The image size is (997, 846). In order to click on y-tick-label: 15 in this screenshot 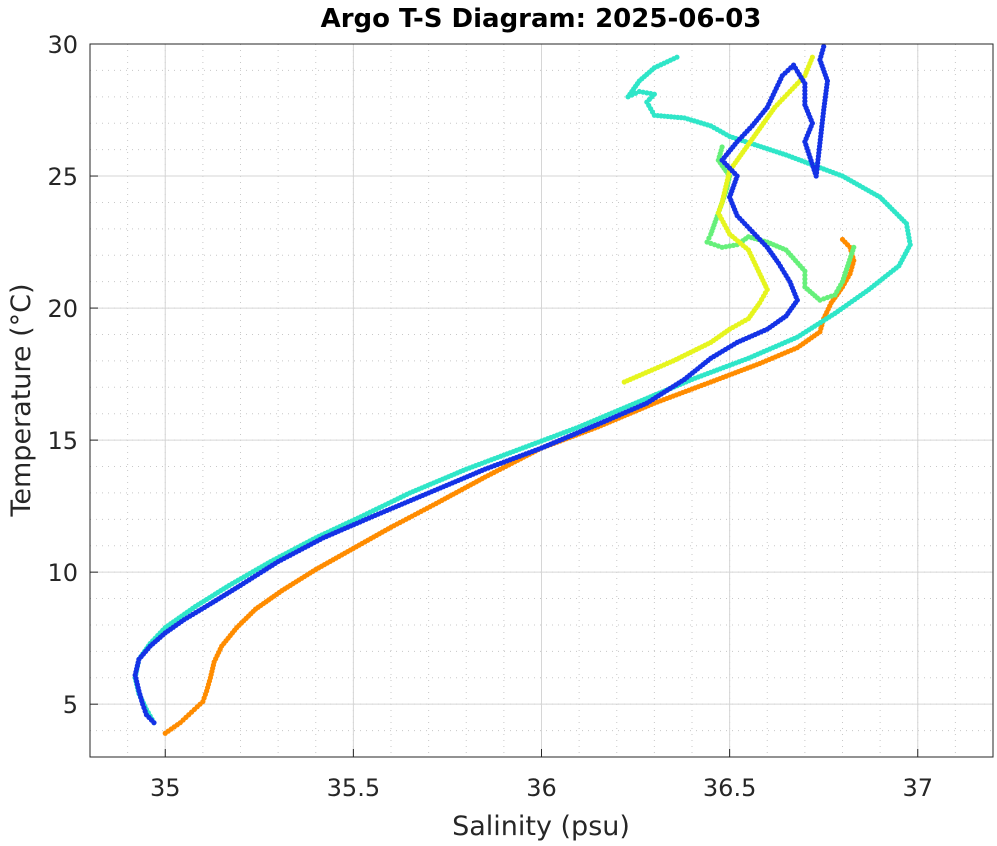, I will do `click(62, 441)`.